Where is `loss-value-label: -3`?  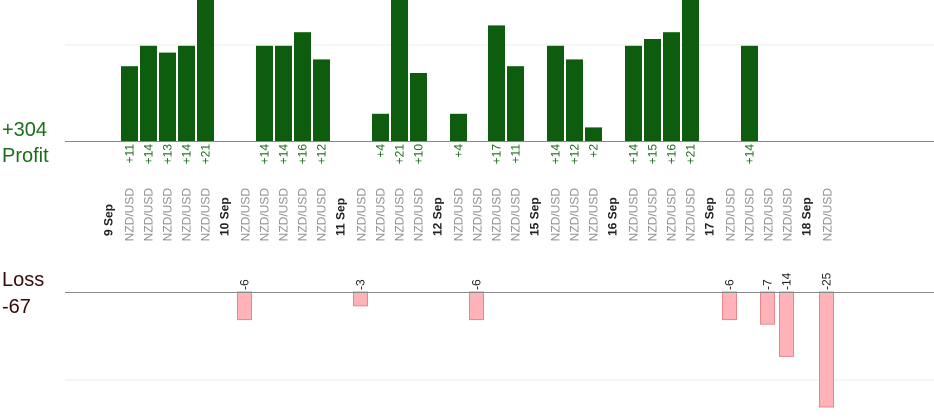 loss-value-label: -3 is located at coordinates (361, 284).